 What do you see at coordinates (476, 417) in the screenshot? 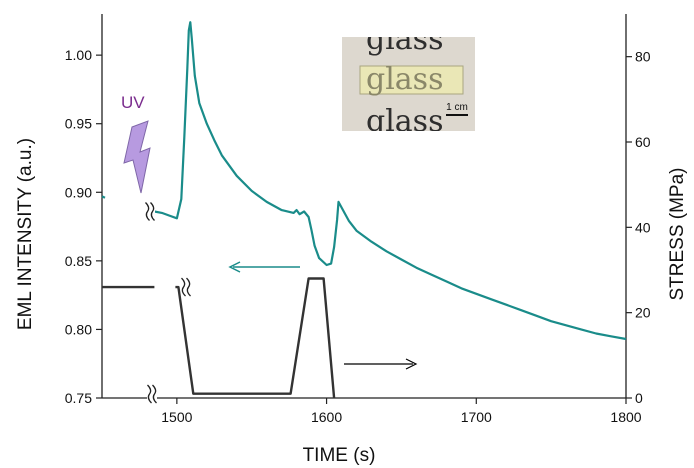
I see `x-tick-label: 1700` at bounding box center [476, 417].